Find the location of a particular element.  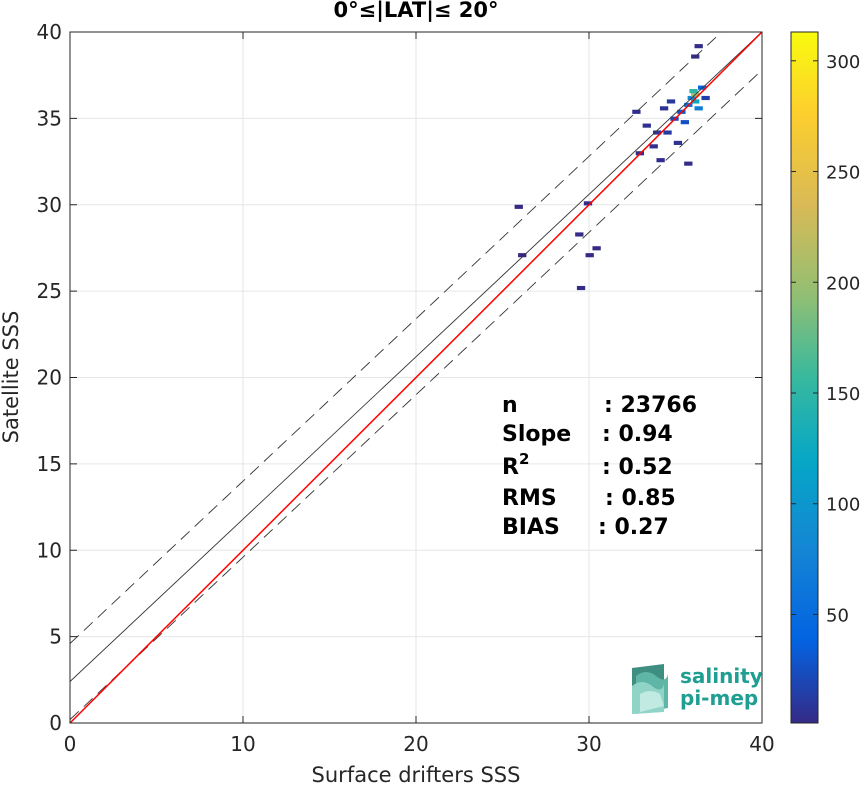

stat-value: : 23766 is located at coordinates (650, 405).